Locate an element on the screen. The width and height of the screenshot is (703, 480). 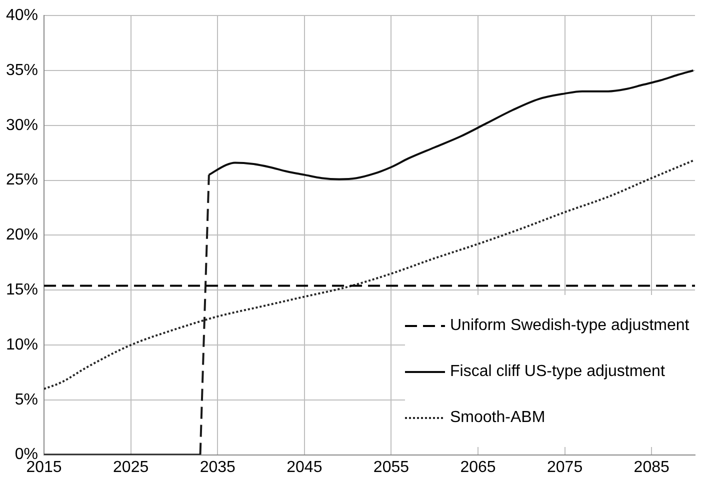
y-tick-label: 5% is located at coordinates (26, 399).